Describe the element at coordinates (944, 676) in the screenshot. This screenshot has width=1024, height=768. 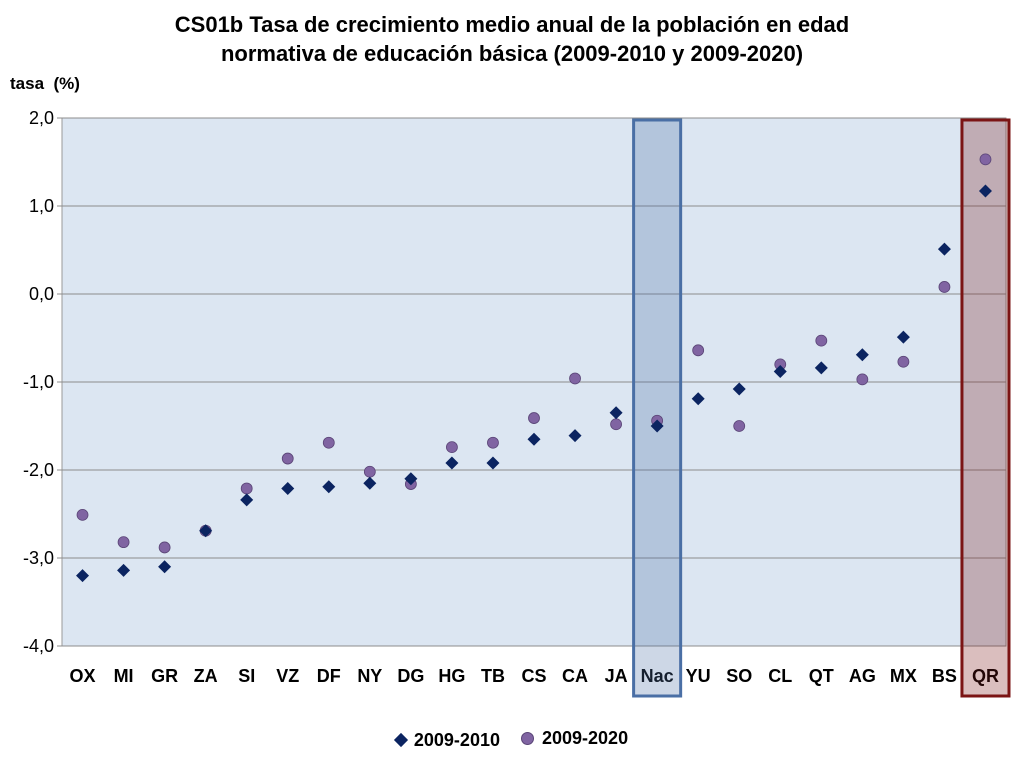
I see `x-tick-label: BS` at that location.